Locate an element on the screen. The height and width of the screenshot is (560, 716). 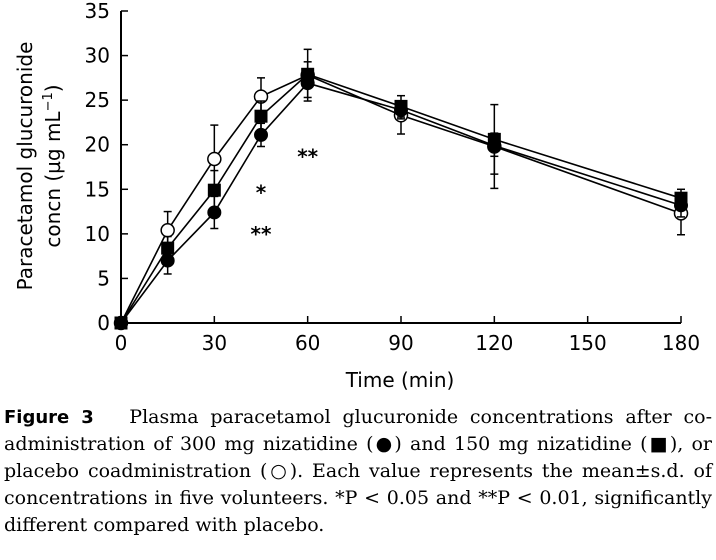
y-tick-label: 25 is located at coordinates (97, 100).